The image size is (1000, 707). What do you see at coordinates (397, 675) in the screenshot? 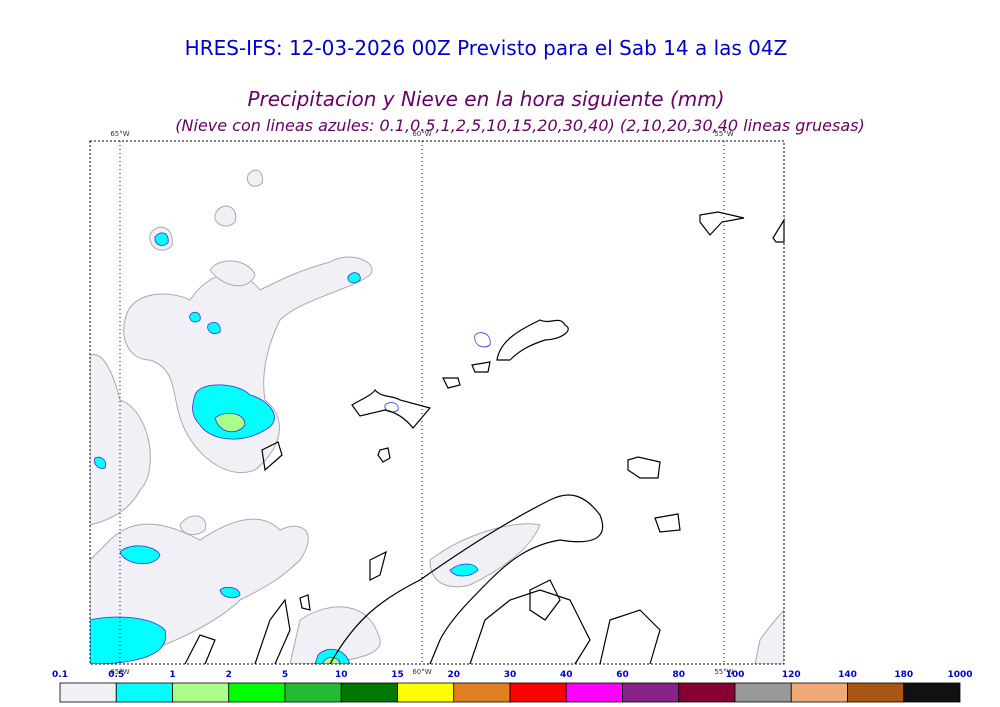
I see `colorbar-label: 15` at bounding box center [397, 675].